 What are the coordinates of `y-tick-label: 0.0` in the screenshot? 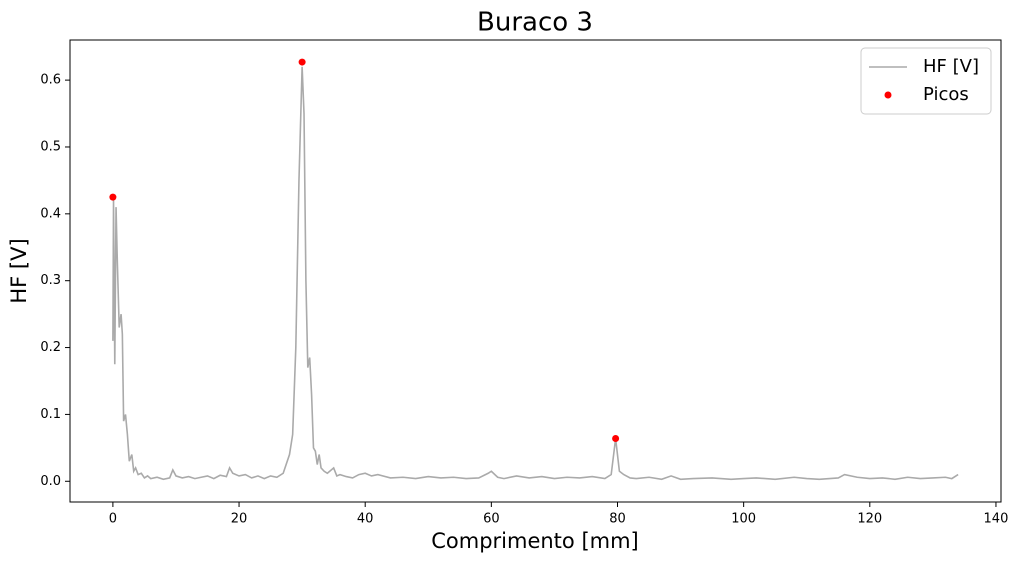 It's located at (50, 481).